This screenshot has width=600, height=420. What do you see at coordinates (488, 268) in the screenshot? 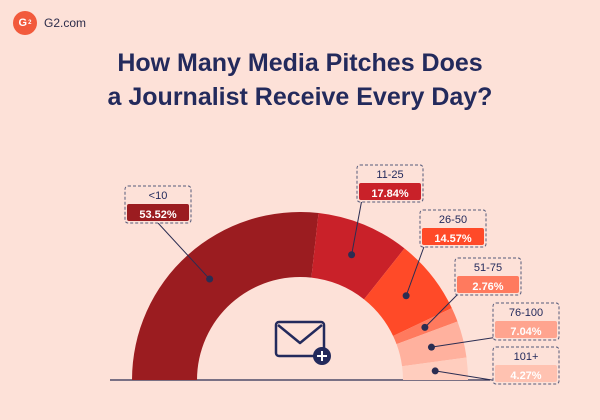
I see `category-label: 51-75` at bounding box center [488, 268].